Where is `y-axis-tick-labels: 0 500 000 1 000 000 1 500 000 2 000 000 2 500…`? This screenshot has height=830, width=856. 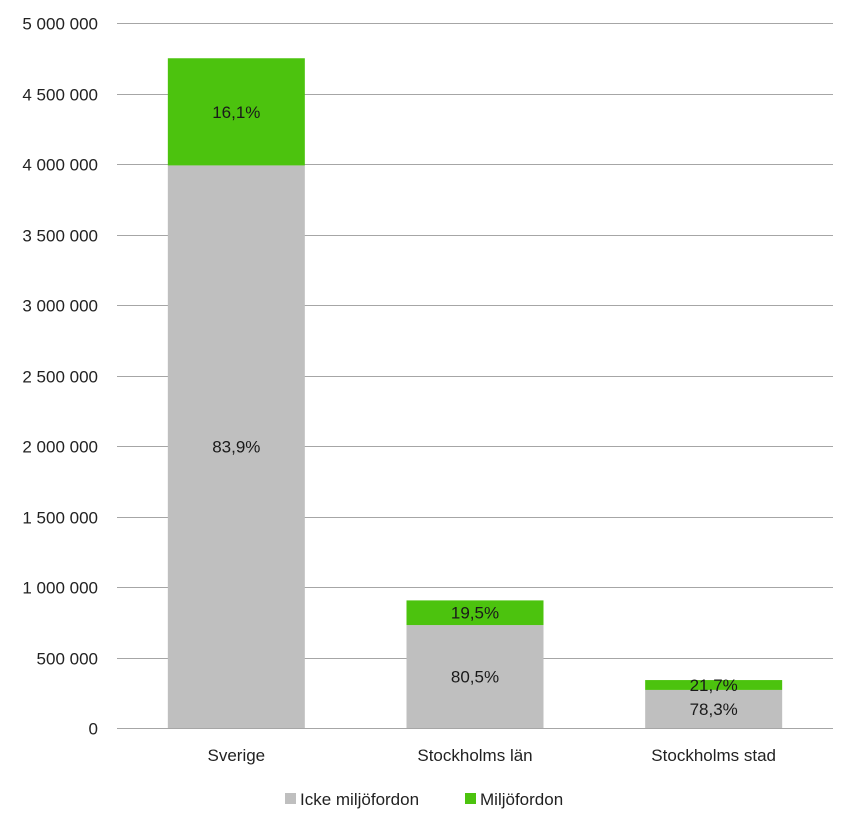
y-axis-tick-labels: 0 500 000 1 000 000 1 500 000 2 000 000 2 500… is located at coordinates (60, 377).